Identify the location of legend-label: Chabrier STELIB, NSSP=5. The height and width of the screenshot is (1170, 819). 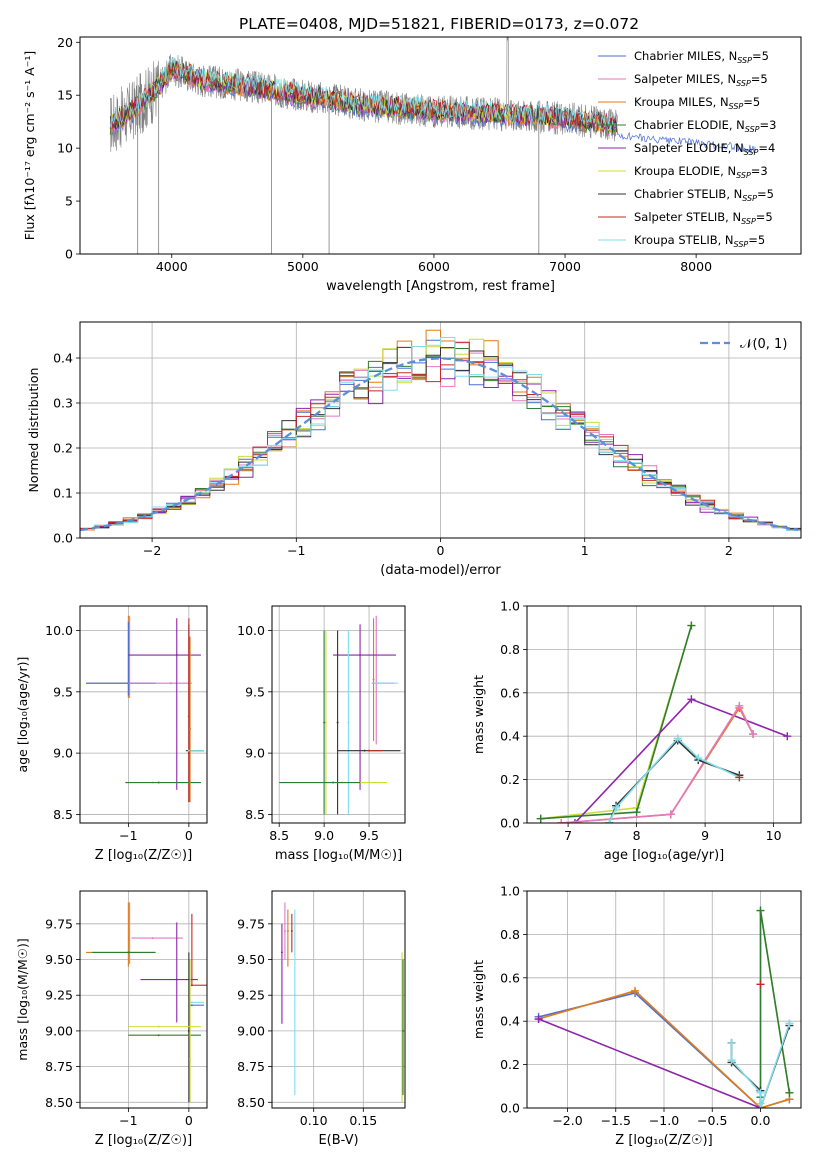
(704, 195).